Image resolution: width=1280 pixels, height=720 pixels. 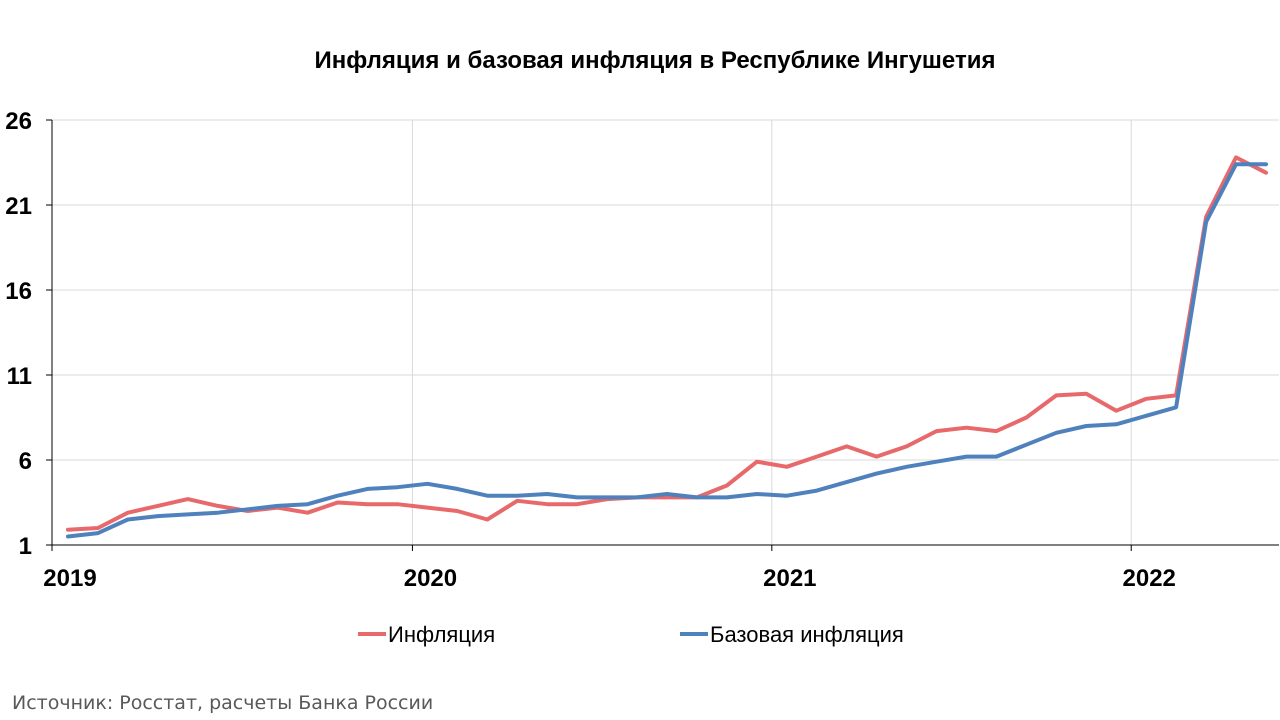 I want to click on source-note: Источник: Росстат, расчеты Банка России, so click(x=223, y=703).